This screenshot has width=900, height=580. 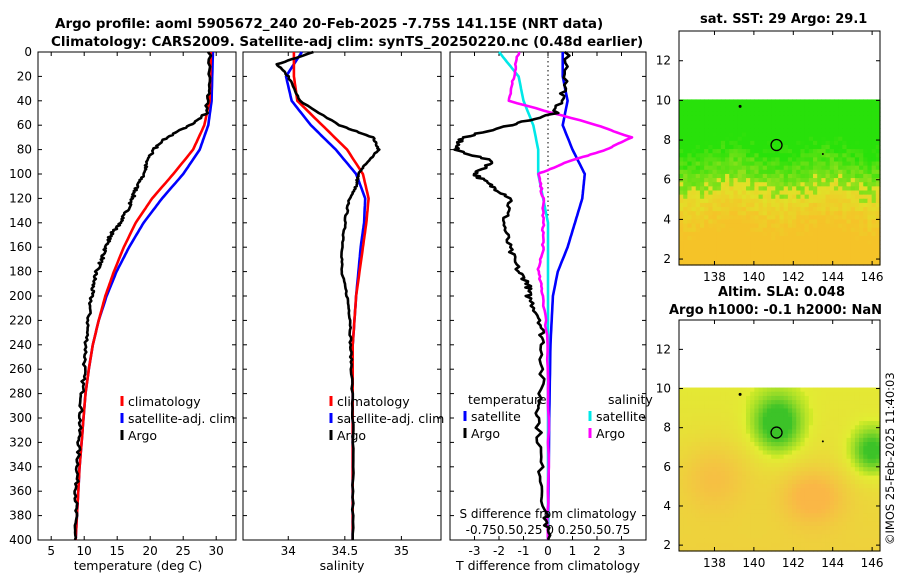 I want to click on y-tick-label: 380, so click(x=20, y=516).